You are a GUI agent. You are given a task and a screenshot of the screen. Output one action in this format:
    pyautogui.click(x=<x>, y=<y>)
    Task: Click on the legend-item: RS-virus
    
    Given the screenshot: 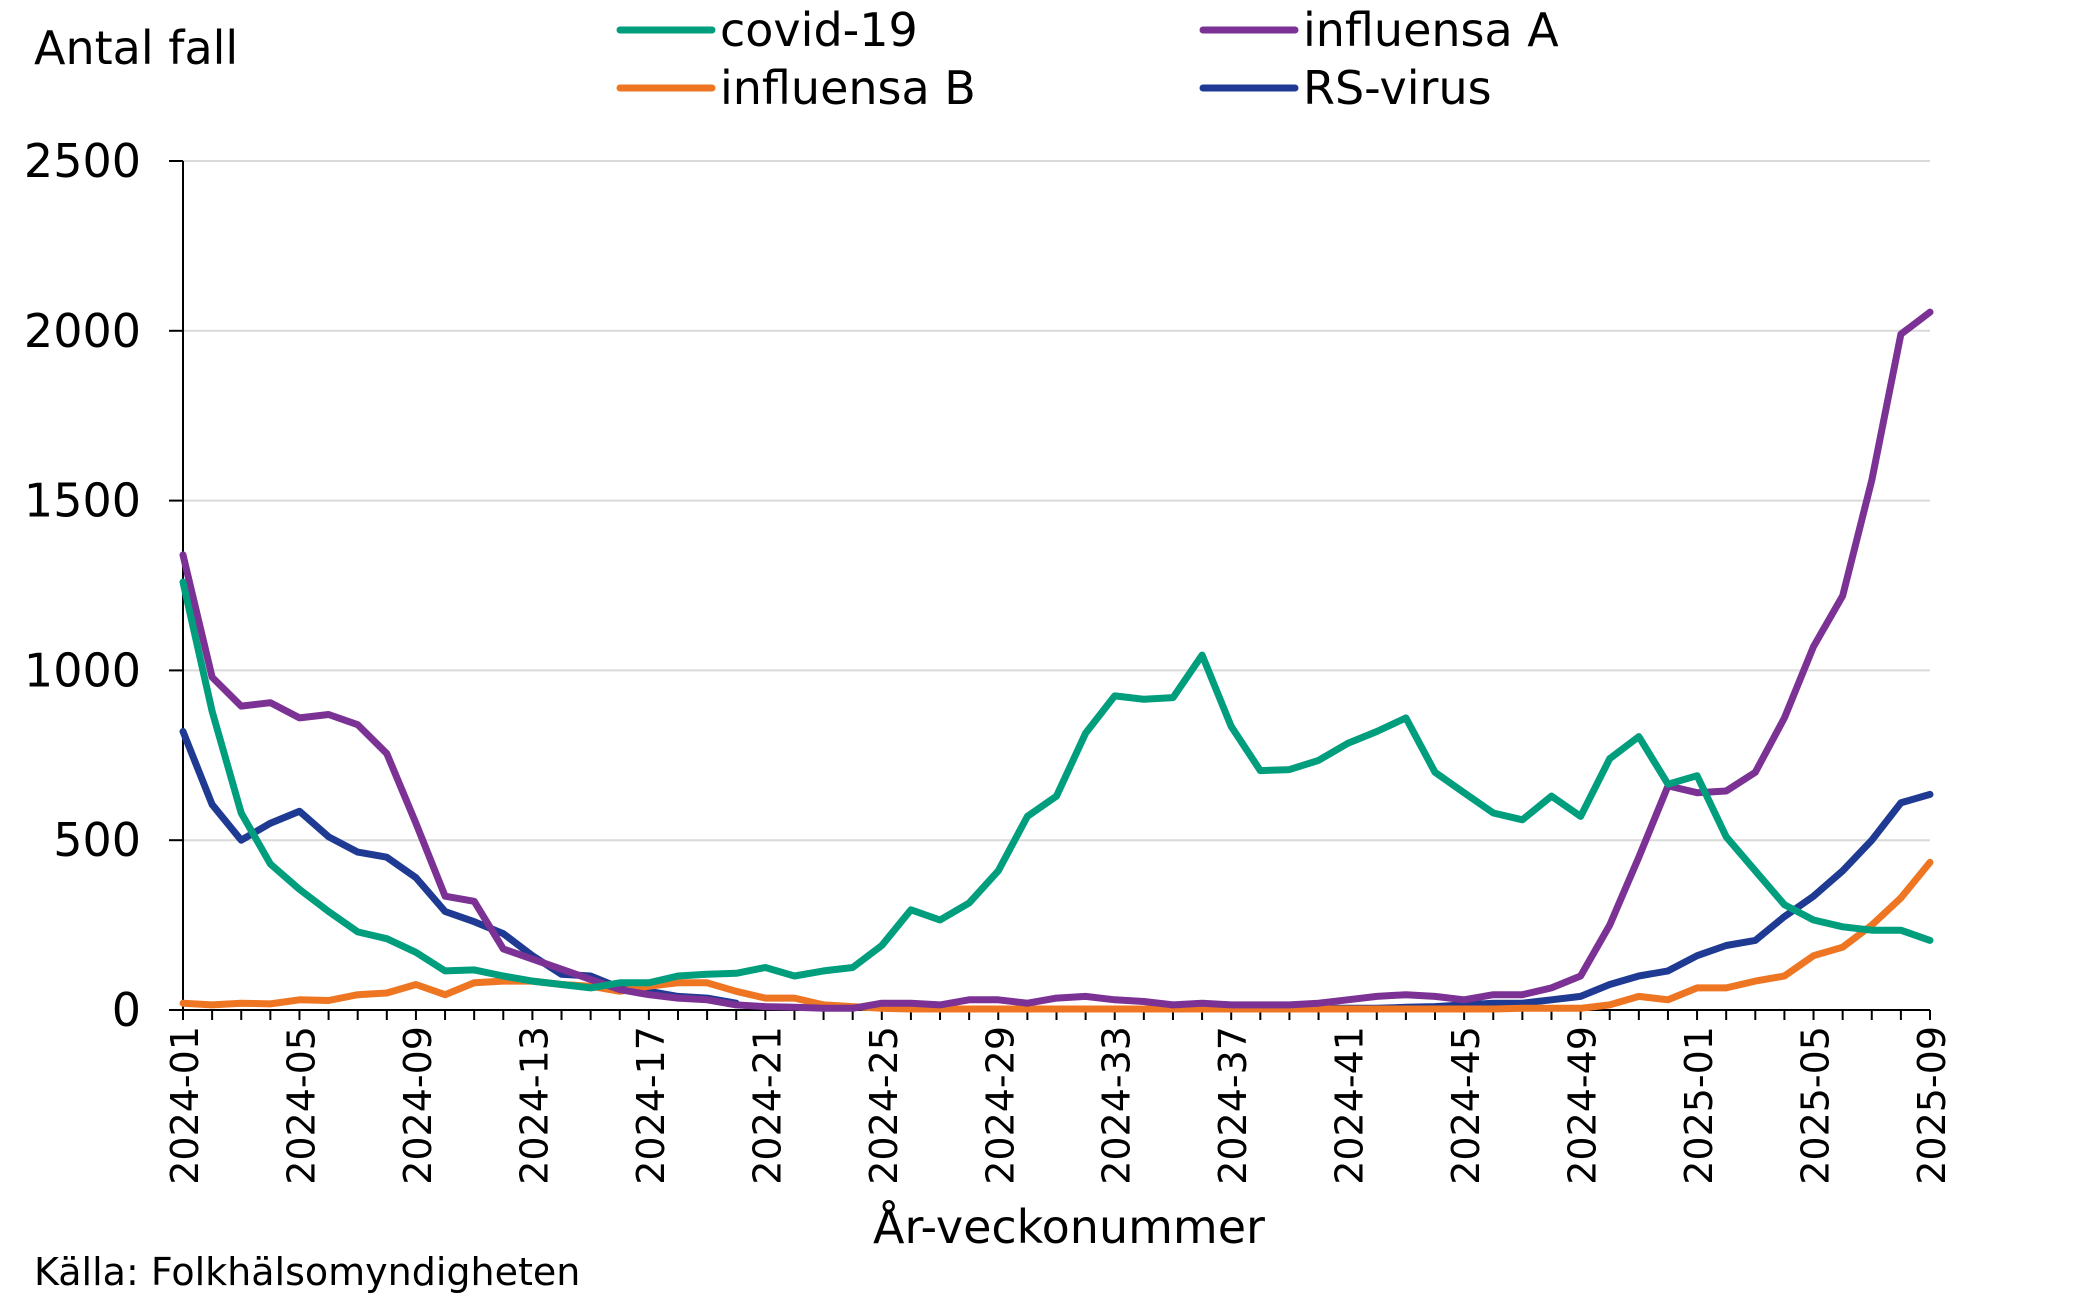 What is the action you would take?
    pyautogui.click(x=1345, y=88)
    